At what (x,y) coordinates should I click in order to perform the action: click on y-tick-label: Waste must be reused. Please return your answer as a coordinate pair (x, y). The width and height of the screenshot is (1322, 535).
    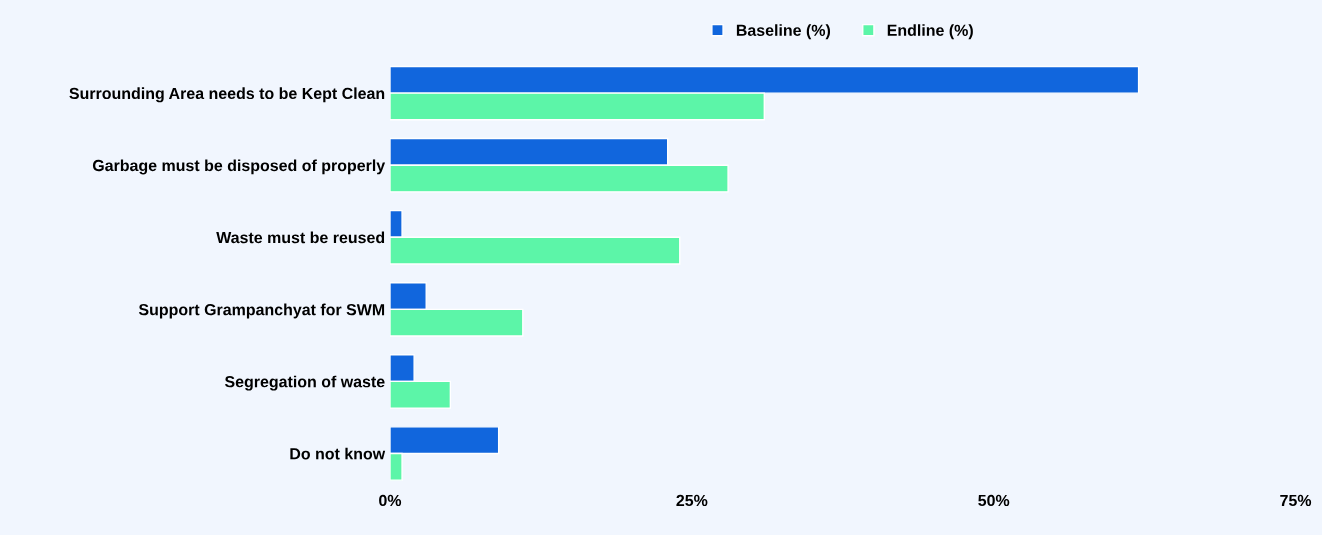
    Looking at the image, I should click on (300, 237).